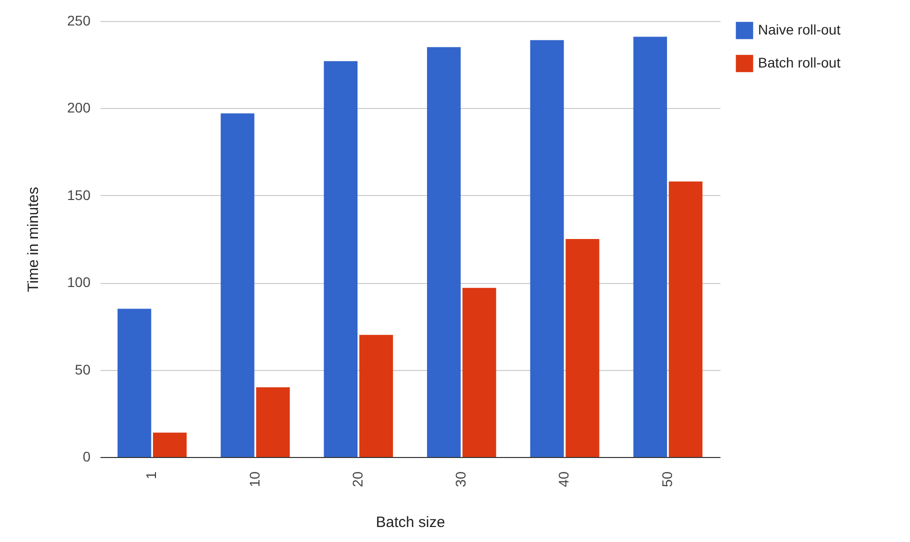 The height and width of the screenshot is (542, 910). I want to click on y-tick-label: 200, so click(79, 108).